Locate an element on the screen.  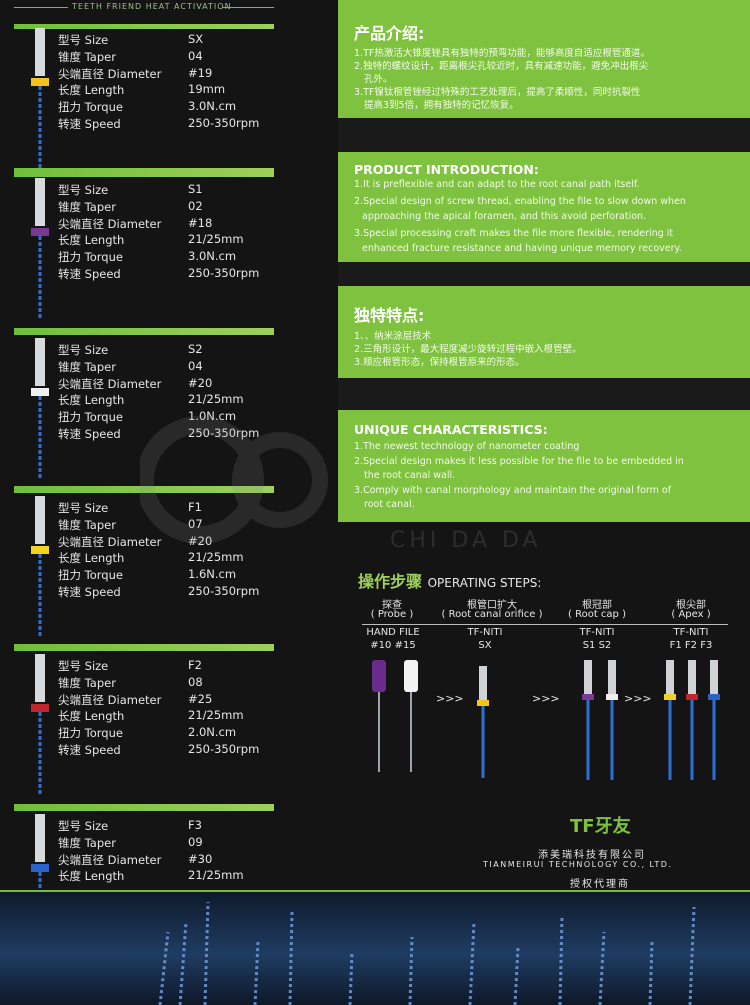
intro-cn-line: 孔外。 is located at coordinates (378, 79).